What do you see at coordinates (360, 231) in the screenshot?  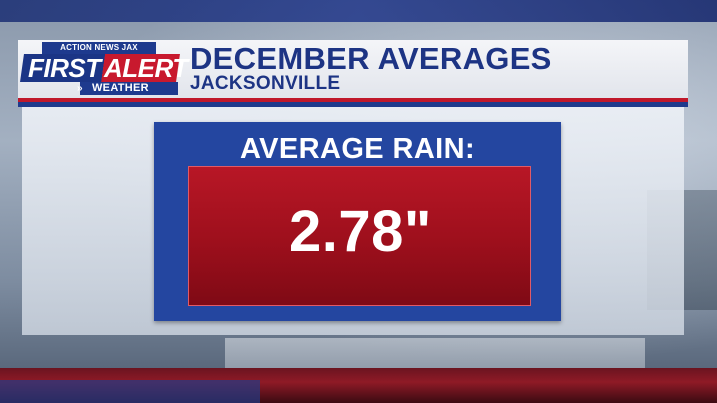 I see `average-rain-value: 2.78"` at bounding box center [360, 231].